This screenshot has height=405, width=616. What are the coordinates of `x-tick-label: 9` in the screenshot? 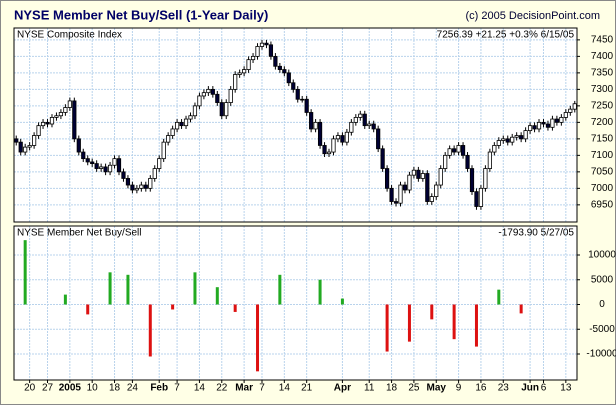 It's located at (459, 388).